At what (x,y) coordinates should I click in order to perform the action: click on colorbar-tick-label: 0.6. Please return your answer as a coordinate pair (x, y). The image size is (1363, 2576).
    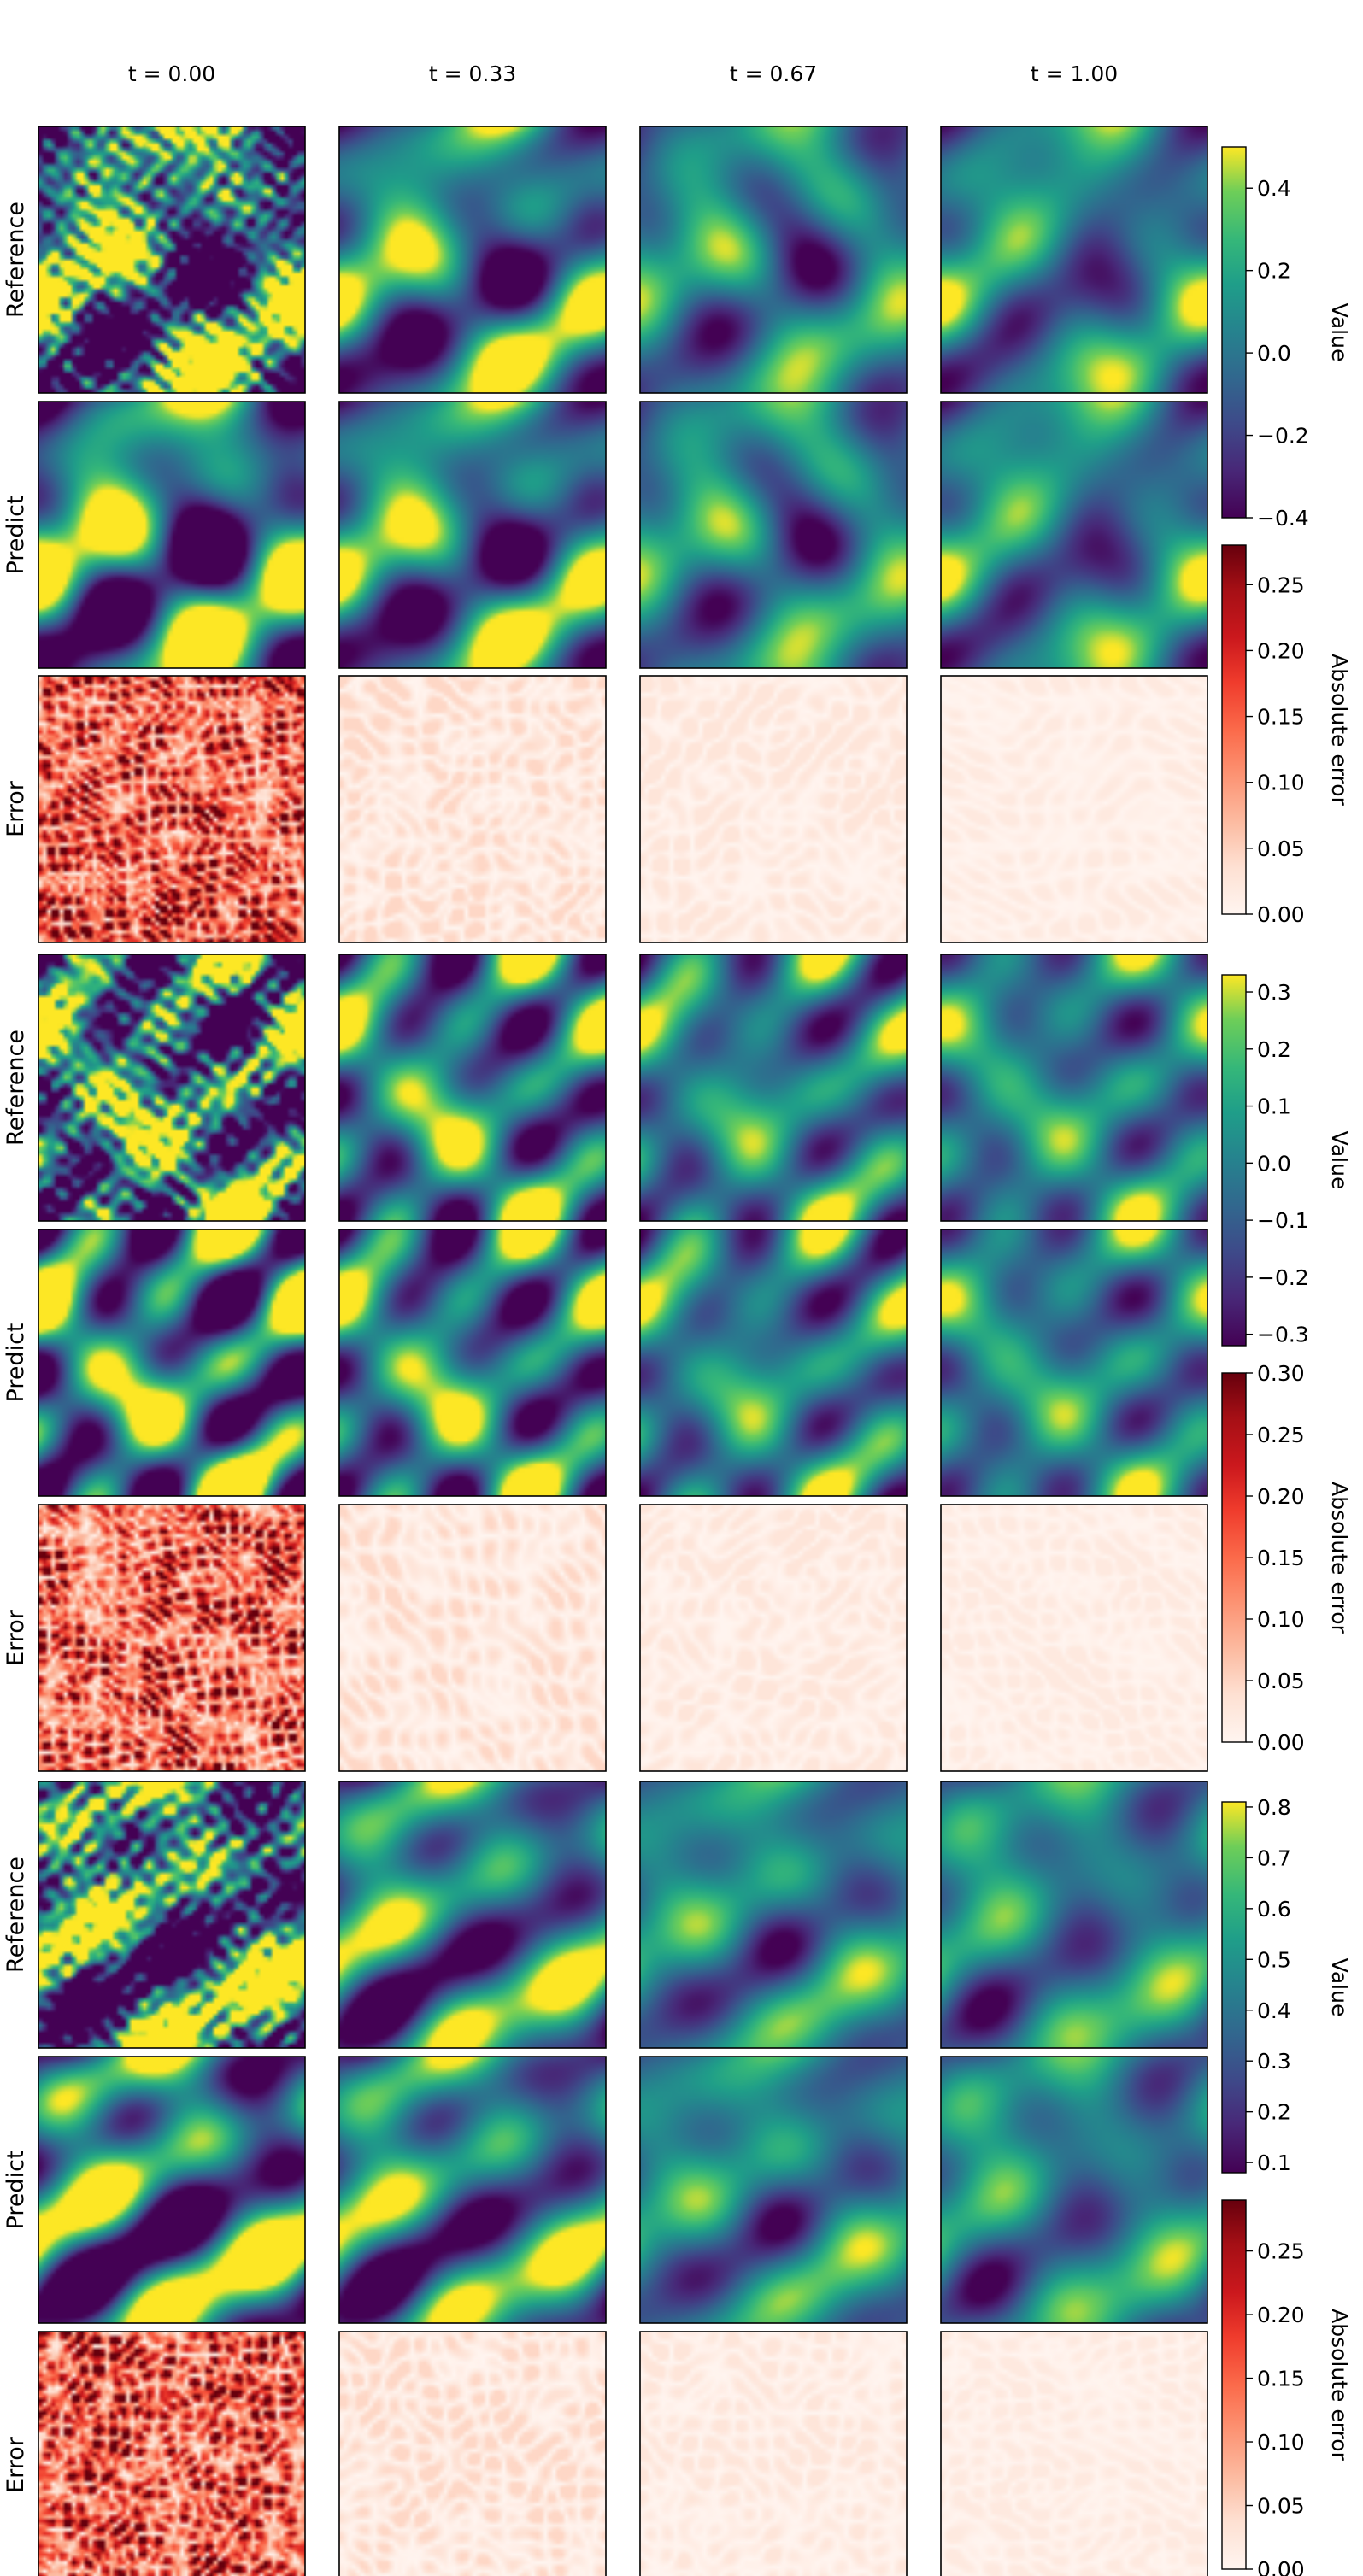
    Looking at the image, I should click on (1274, 1910).